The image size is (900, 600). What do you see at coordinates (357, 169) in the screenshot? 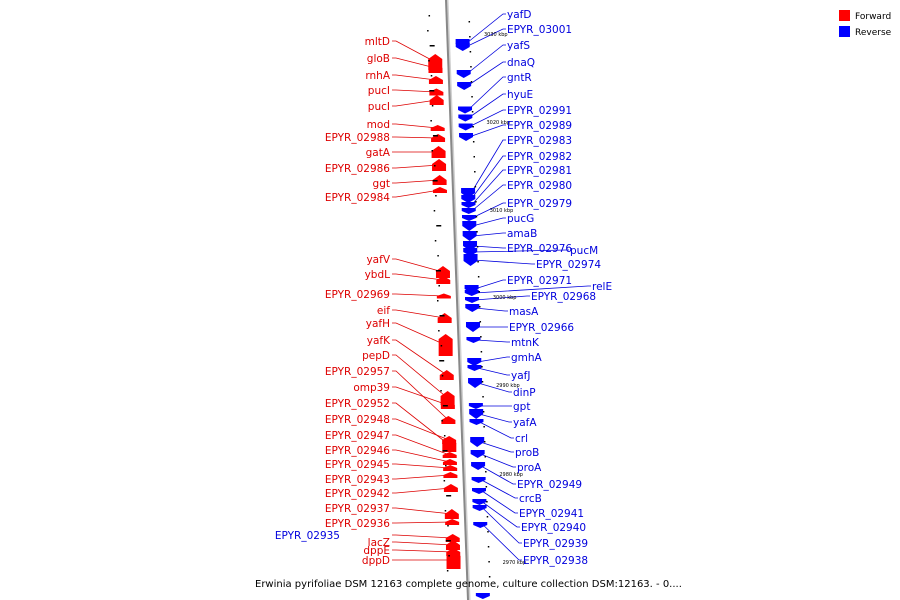
I see `forward-gene-label-epyr-02986: EPYR_02986` at bounding box center [357, 169].